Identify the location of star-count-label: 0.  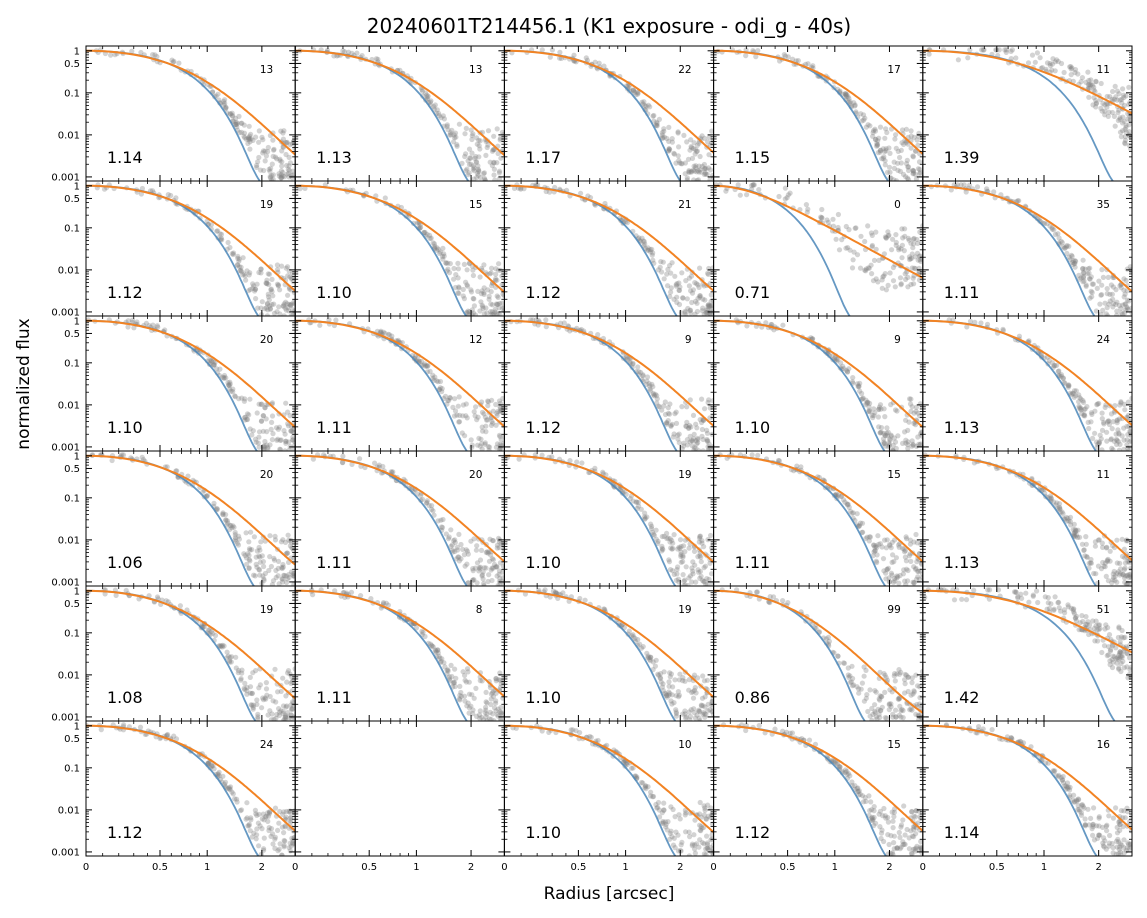
(897, 205).